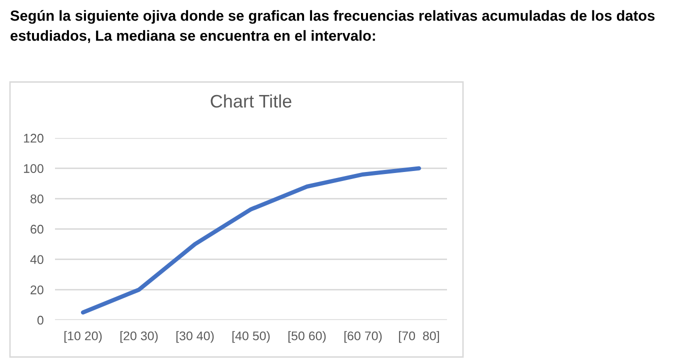 This screenshot has width=680, height=362. What do you see at coordinates (37, 259) in the screenshot?
I see `y-tick-label: 40` at bounding box center [37, 259].